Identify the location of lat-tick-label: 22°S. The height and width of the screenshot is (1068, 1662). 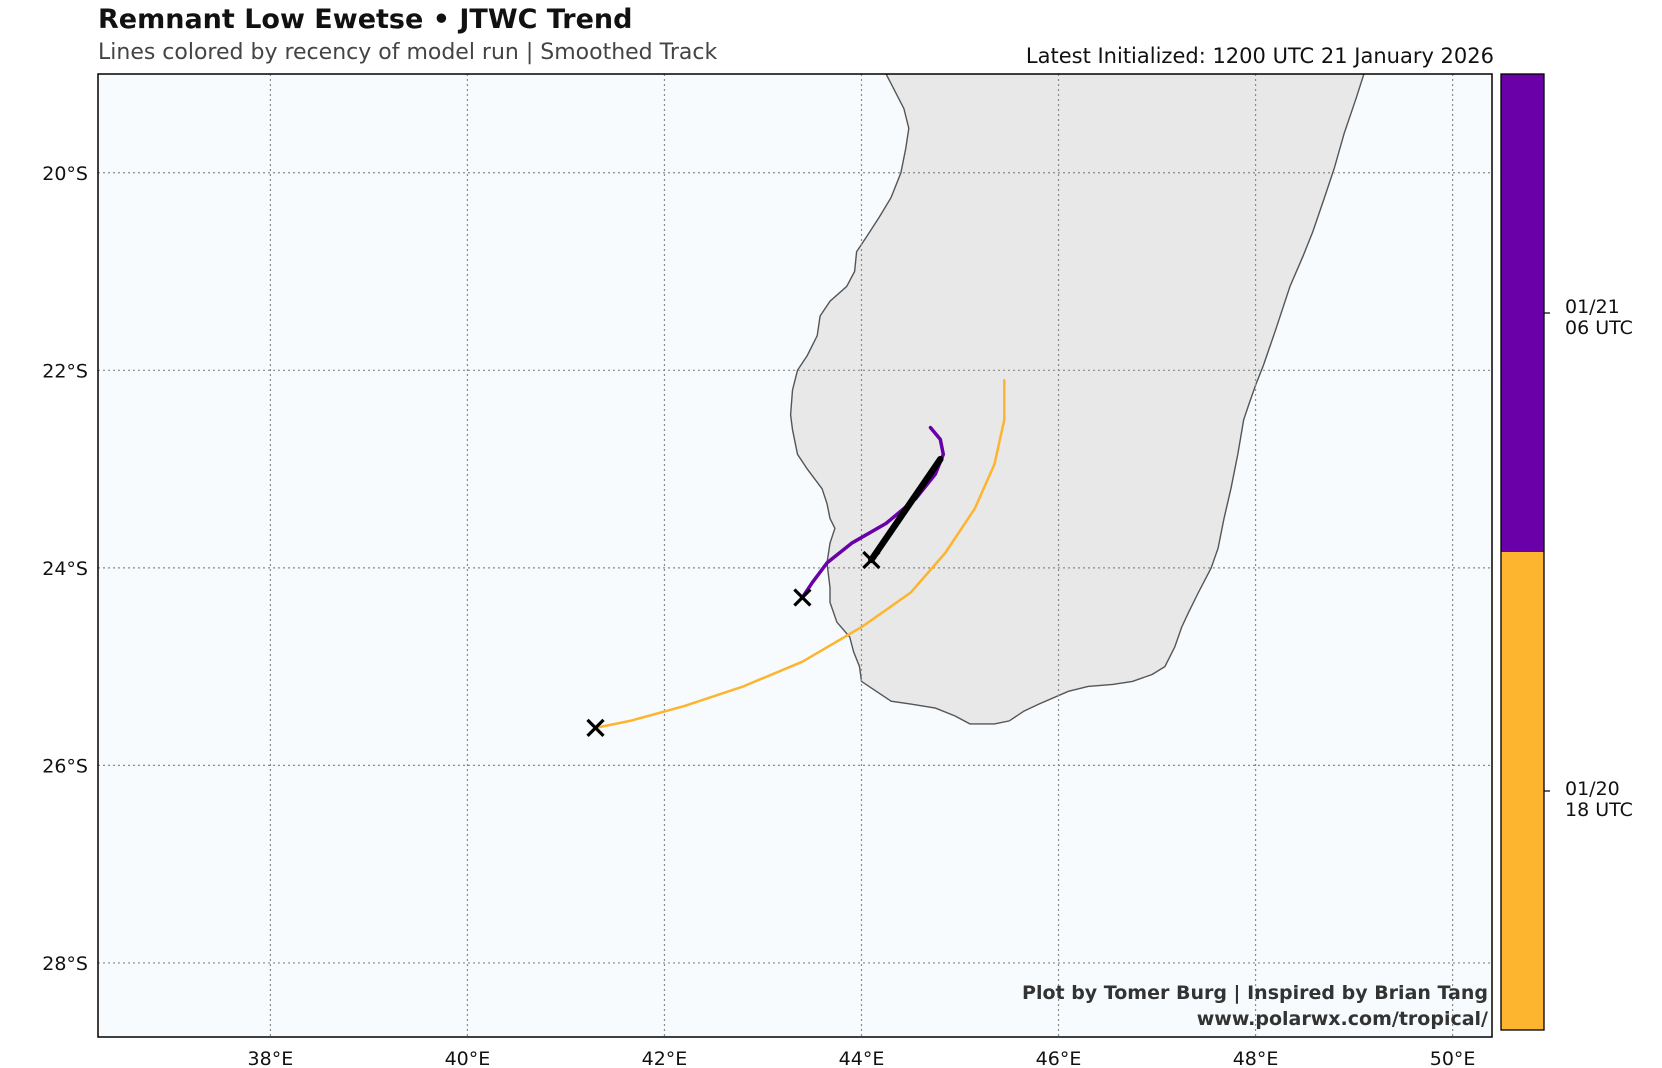
(65, 371).